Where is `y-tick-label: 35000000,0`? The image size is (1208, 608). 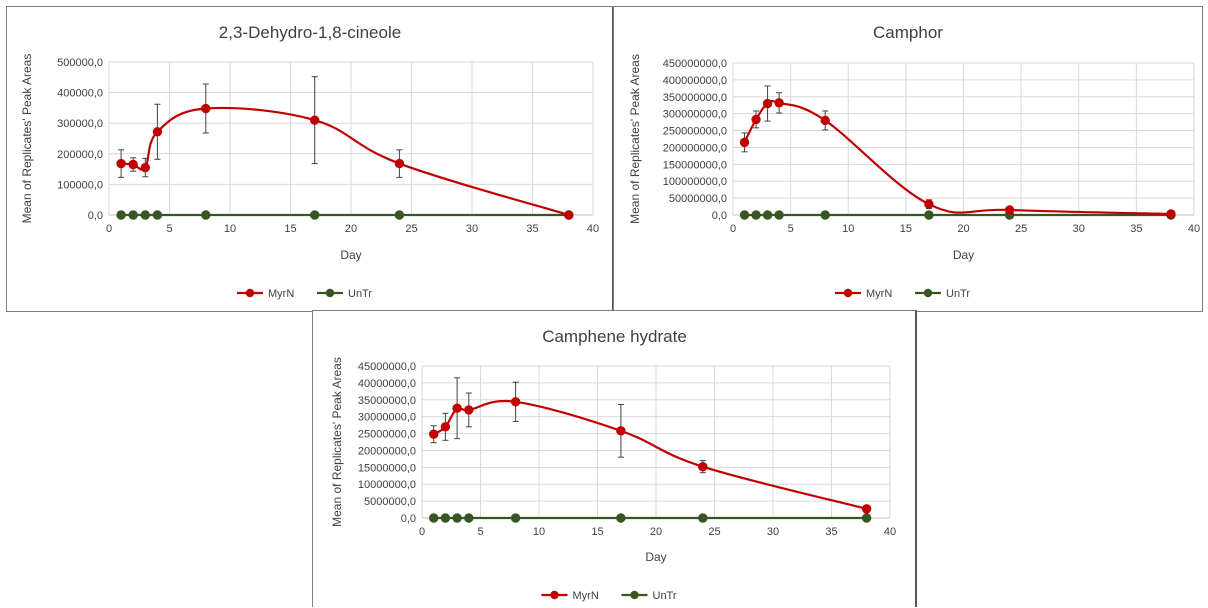
y-tick-label: 35000000,0 is located at coordinates (387, 401).